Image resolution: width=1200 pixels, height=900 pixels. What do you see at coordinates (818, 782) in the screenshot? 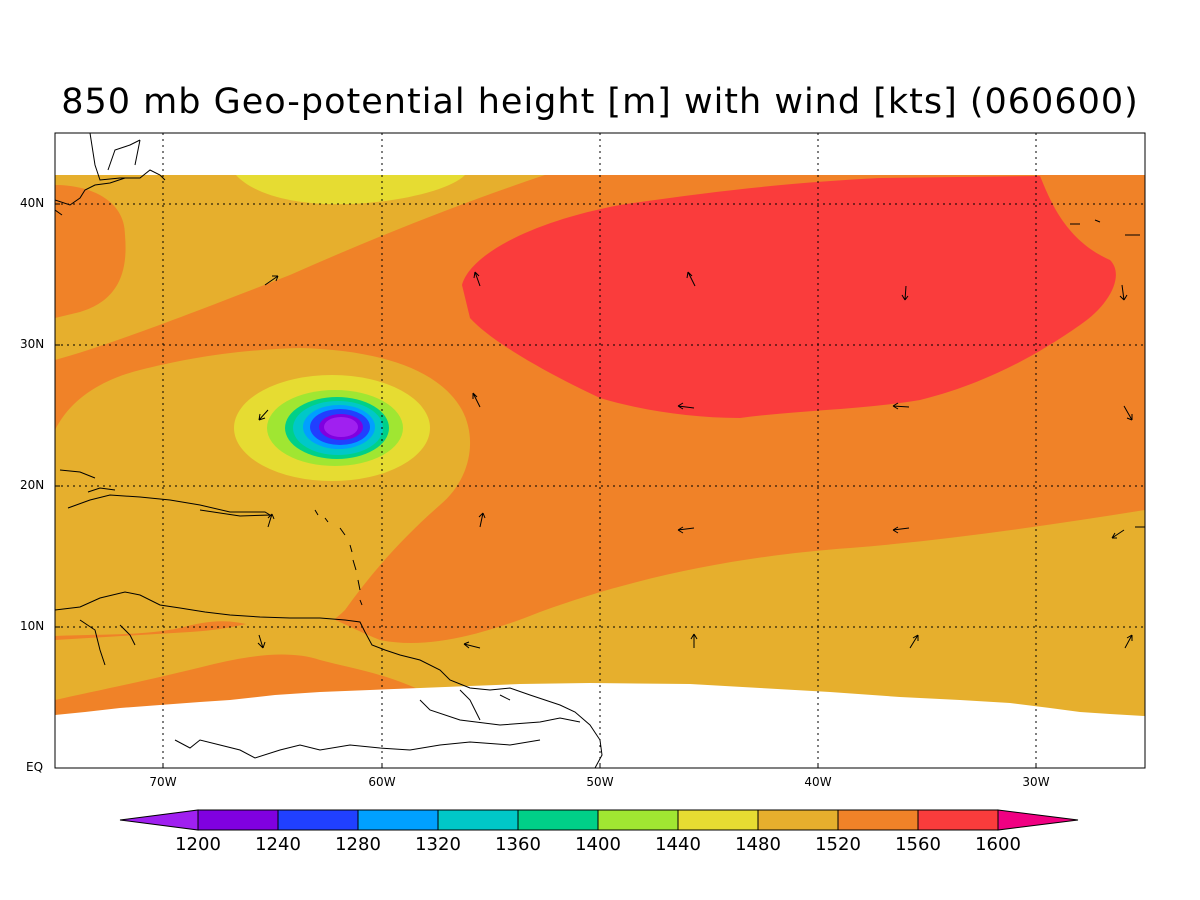
I see `lon-label-40w: 40W` at bounding box center [818, 782].